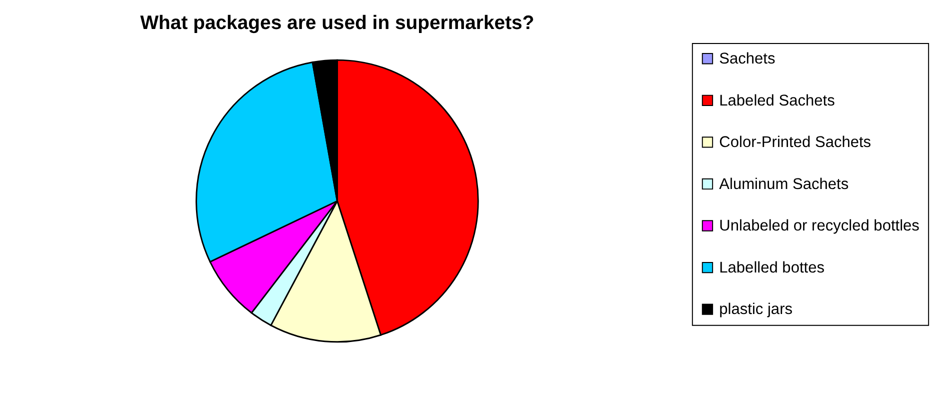  I want to click on legend-label: Labeled Sachets, so click(777, 101).